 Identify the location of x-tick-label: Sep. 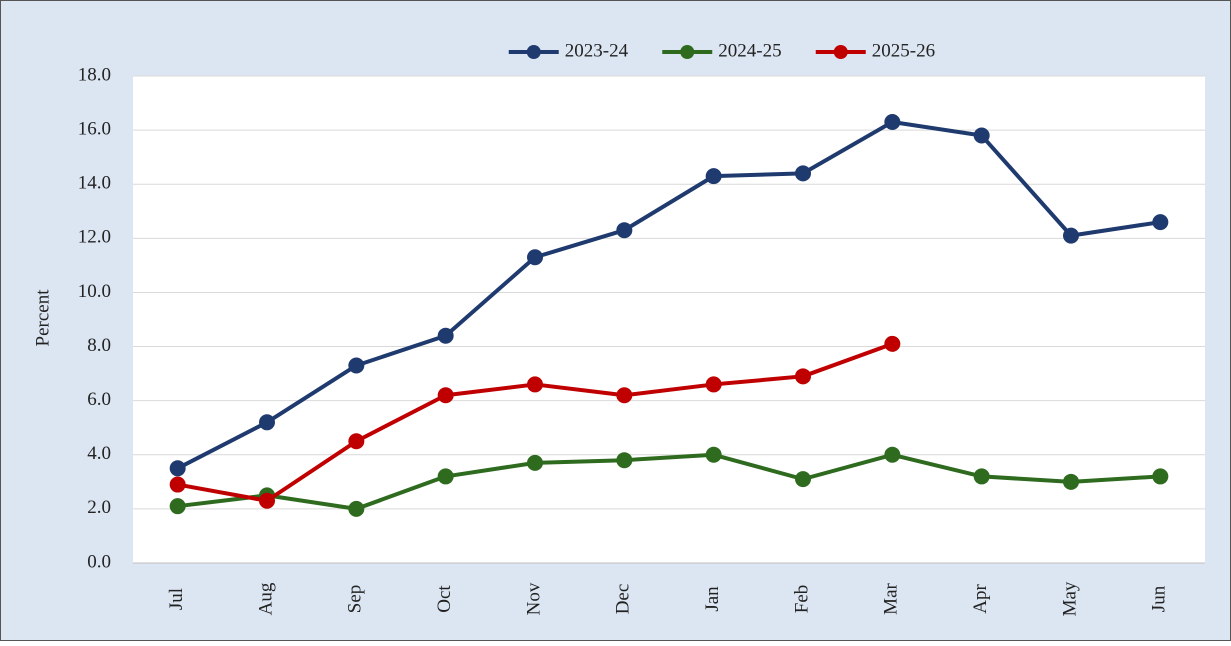
(355, 599).